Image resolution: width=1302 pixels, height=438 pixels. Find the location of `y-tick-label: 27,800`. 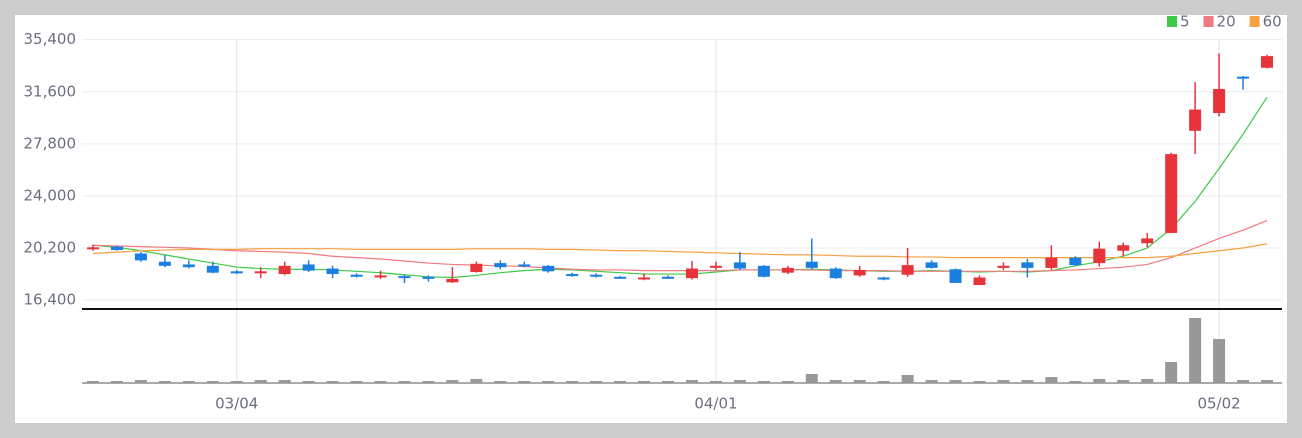

y-tick-label: 27,800 is located at coordinates (50, 143).